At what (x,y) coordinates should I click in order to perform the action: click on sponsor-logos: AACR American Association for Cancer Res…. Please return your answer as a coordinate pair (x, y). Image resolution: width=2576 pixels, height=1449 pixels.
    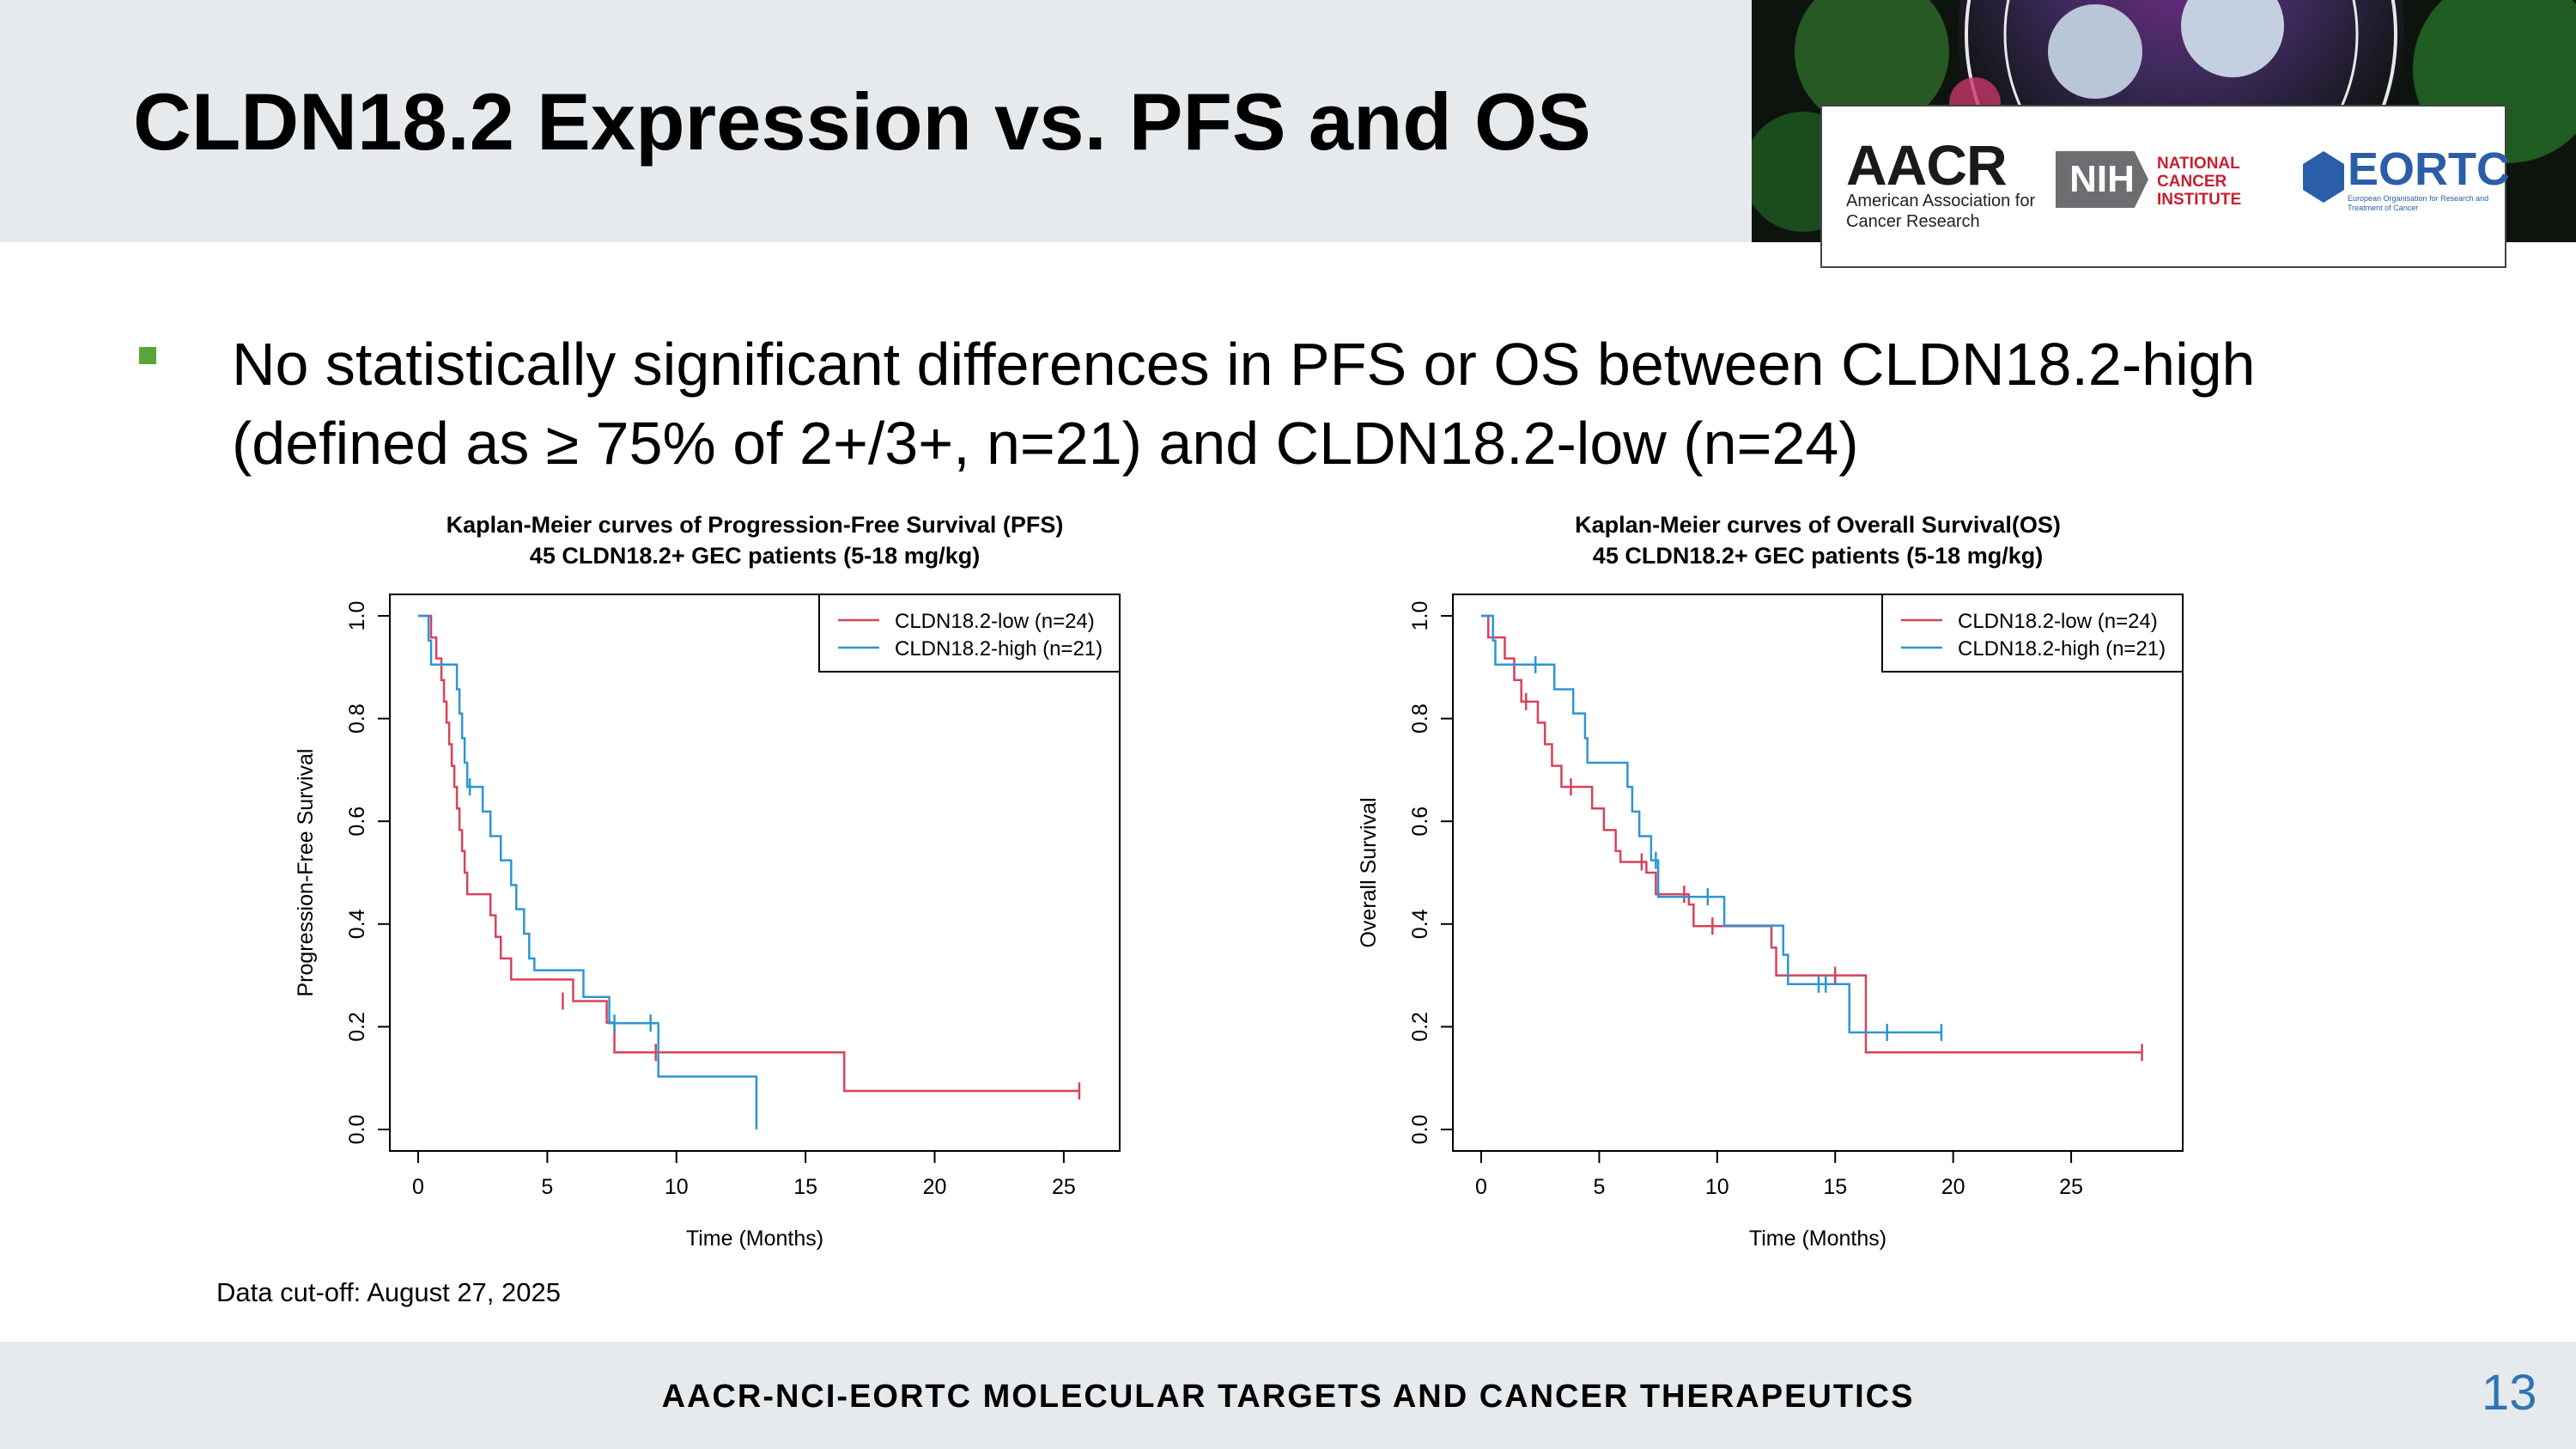
    Looking at the image, I should click on (2165, 186).